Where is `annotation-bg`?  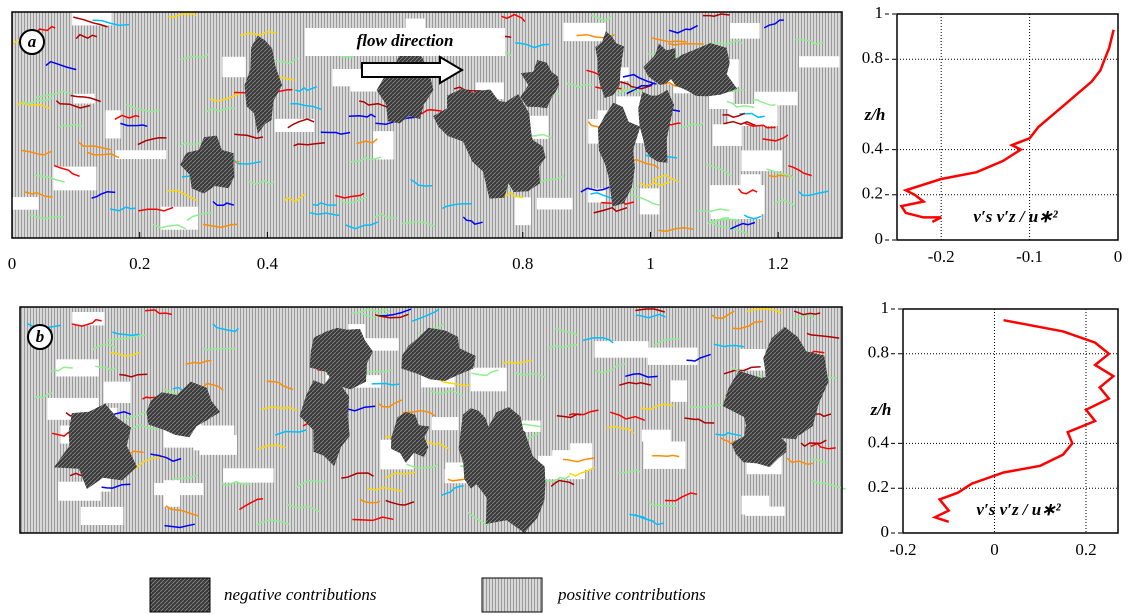
annotation-bg is located at coordinates (405, 42).